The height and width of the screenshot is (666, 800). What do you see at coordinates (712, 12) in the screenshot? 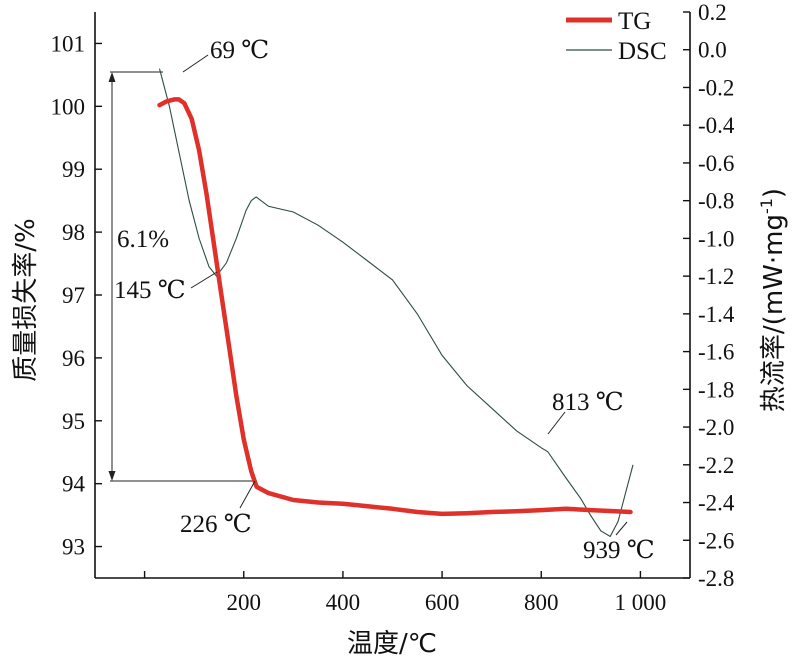
I see `y-right-tick-label: 0.2` at bounding box center [712, 12].